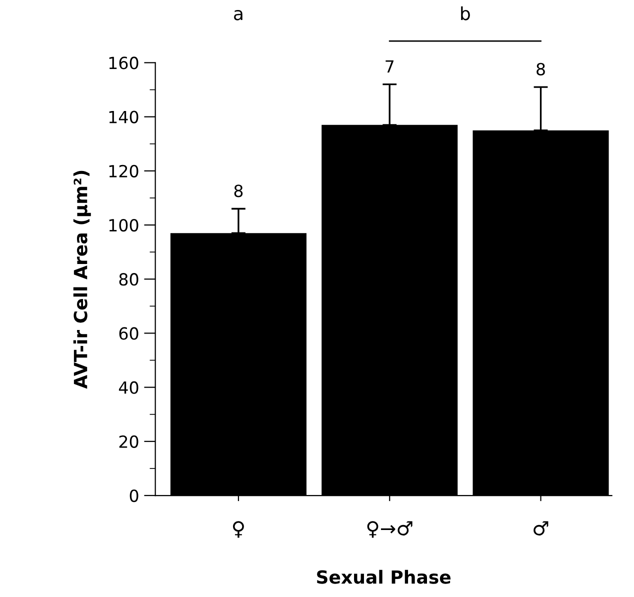 This screenshot has width=634, height=597. I want to click on x-tick-label: ♀, so click(238, 529).